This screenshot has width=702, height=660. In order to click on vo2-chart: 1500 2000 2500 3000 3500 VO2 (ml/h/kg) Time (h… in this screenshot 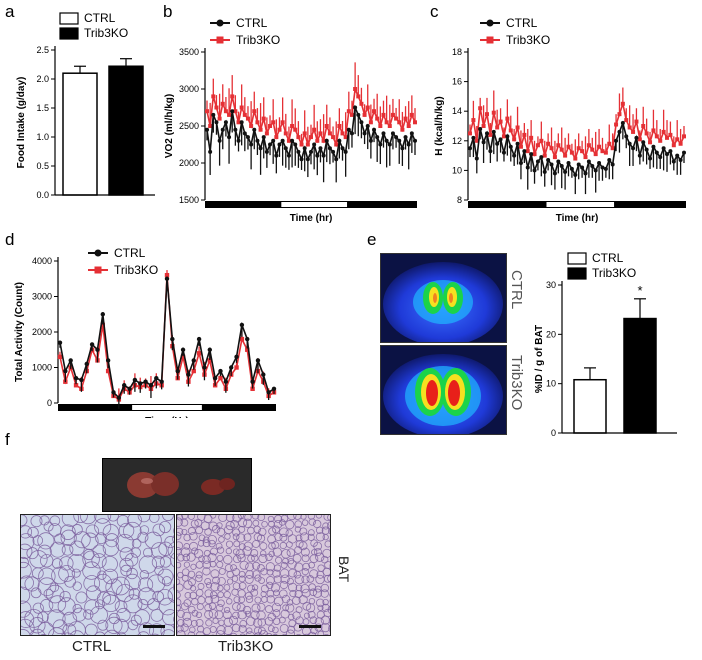, I will do `click(290, 120)`.